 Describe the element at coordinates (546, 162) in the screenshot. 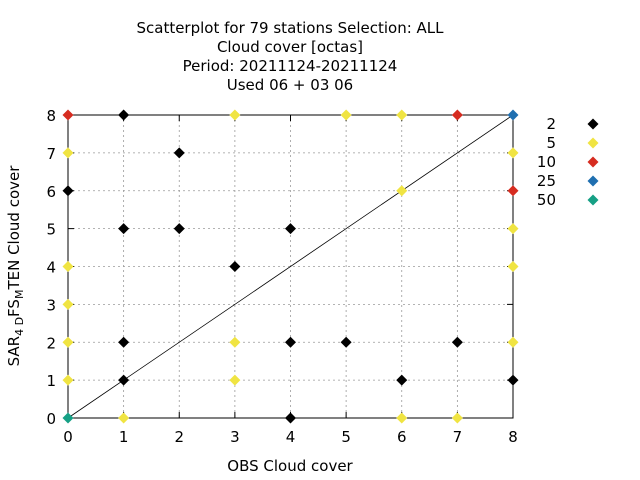

I see `legend-label-10: 10` at that location.